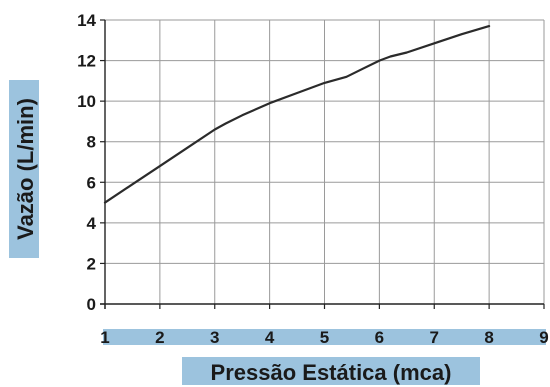 The height and width of the screenshot is (387, 550). Describe the element at coordinates (86, 101) in the screenshot. I see `y-tick-label: 10` at that location.